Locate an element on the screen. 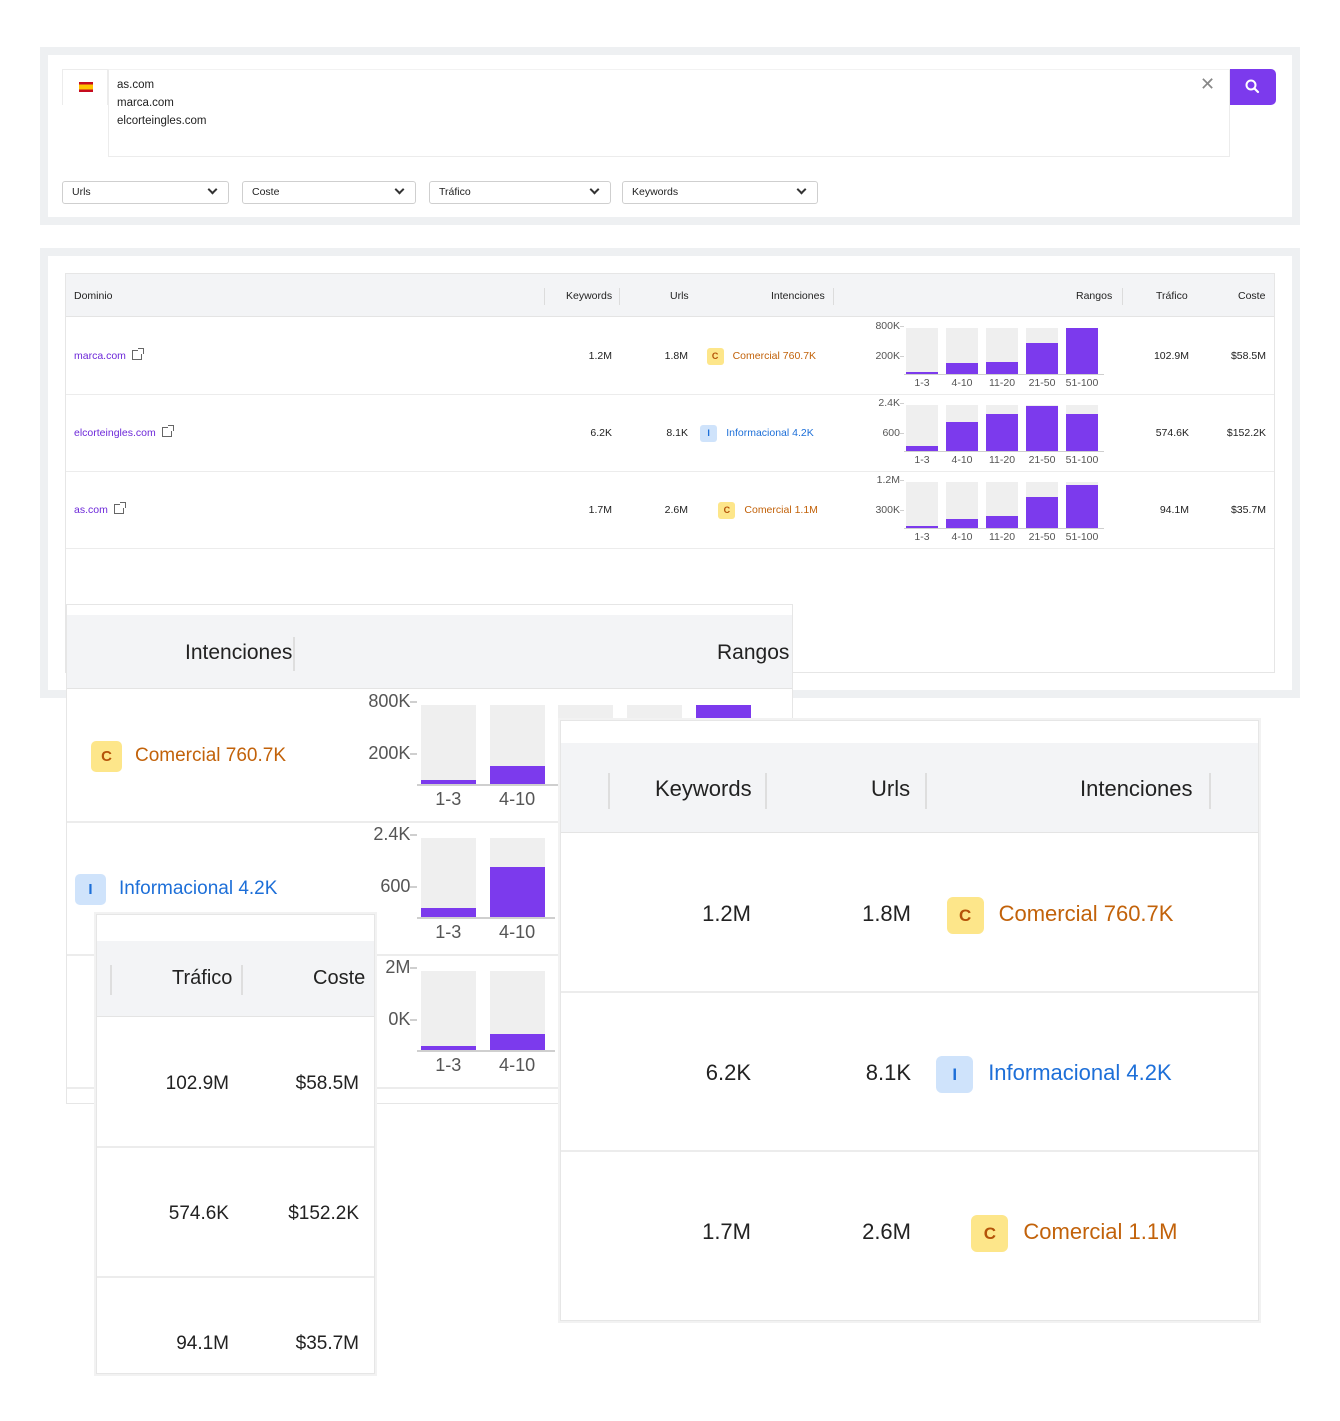  clear-icon: ✕ is located at coordinates (1208, 84).